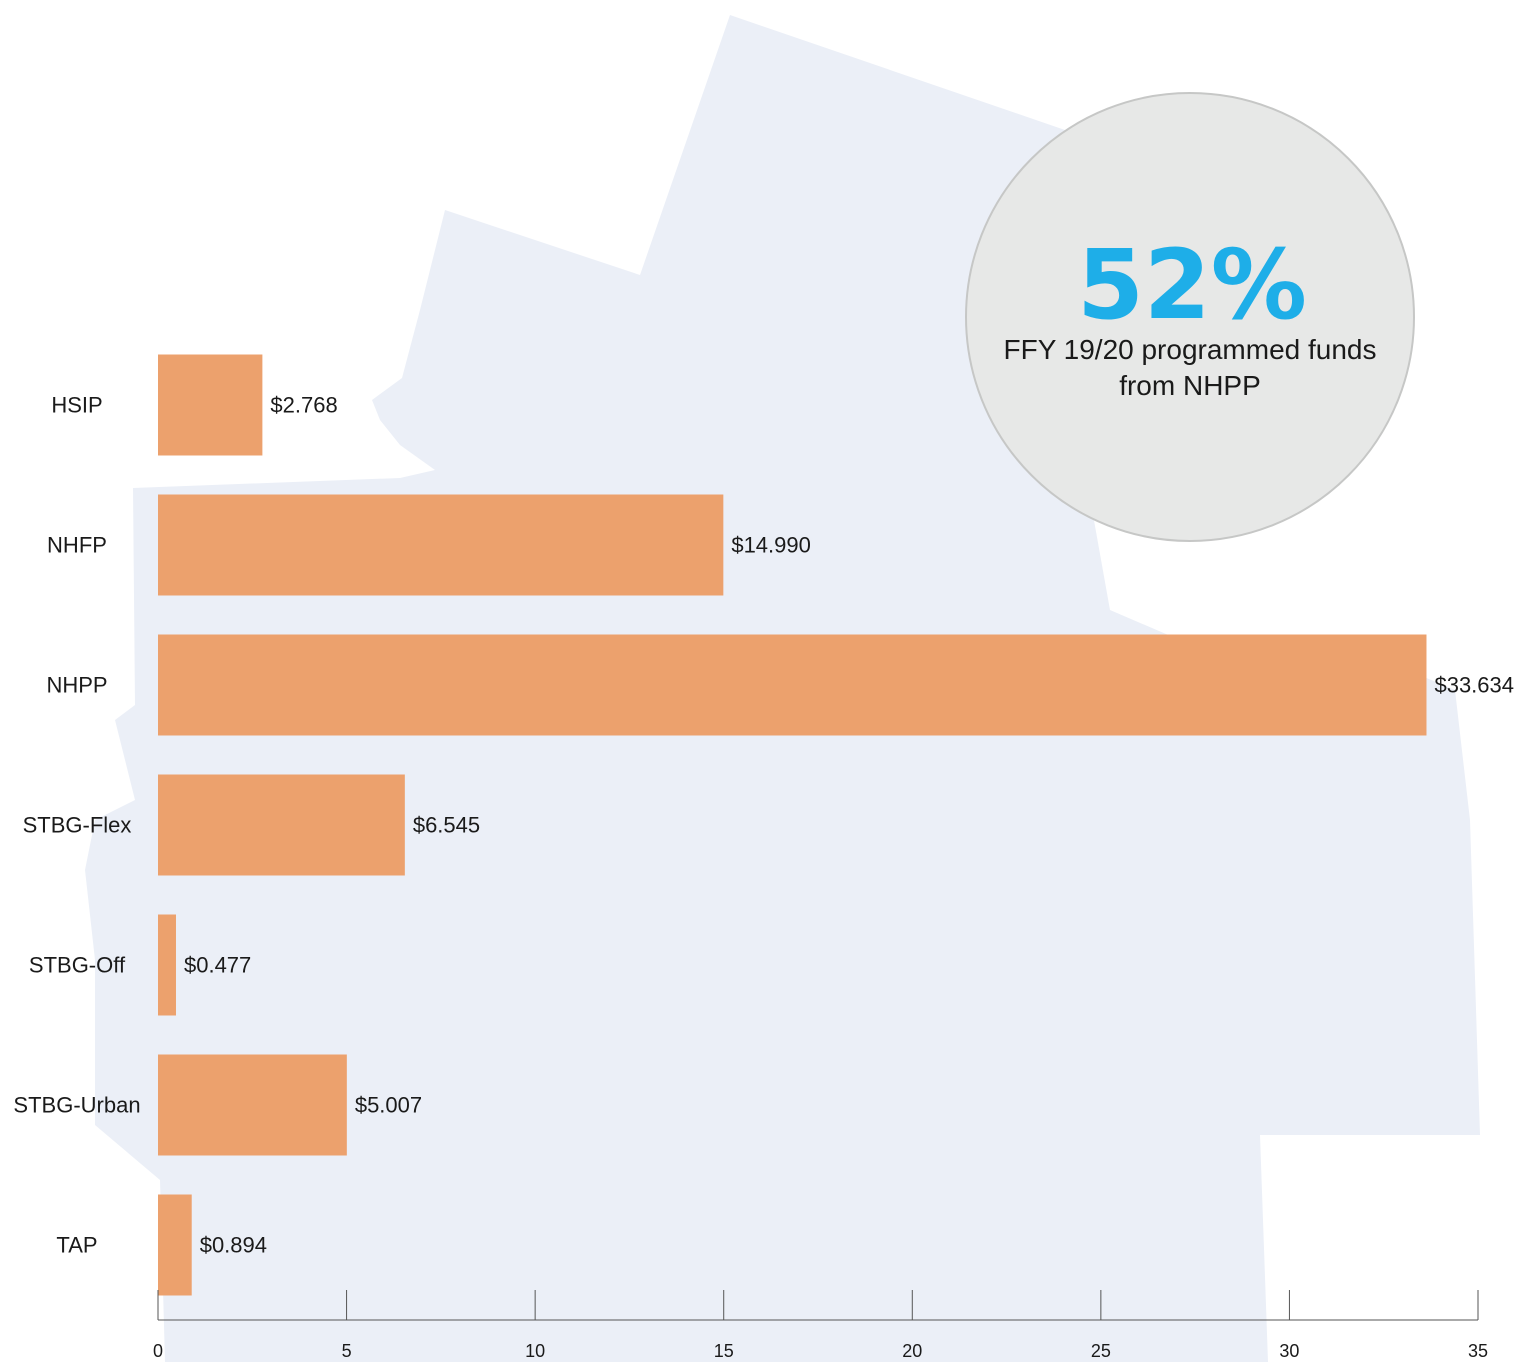 The image size is (1523, 1362). Describe the element at coordinates (76, 405) in the screenshot. I see `category-label: HSIP` at that location.